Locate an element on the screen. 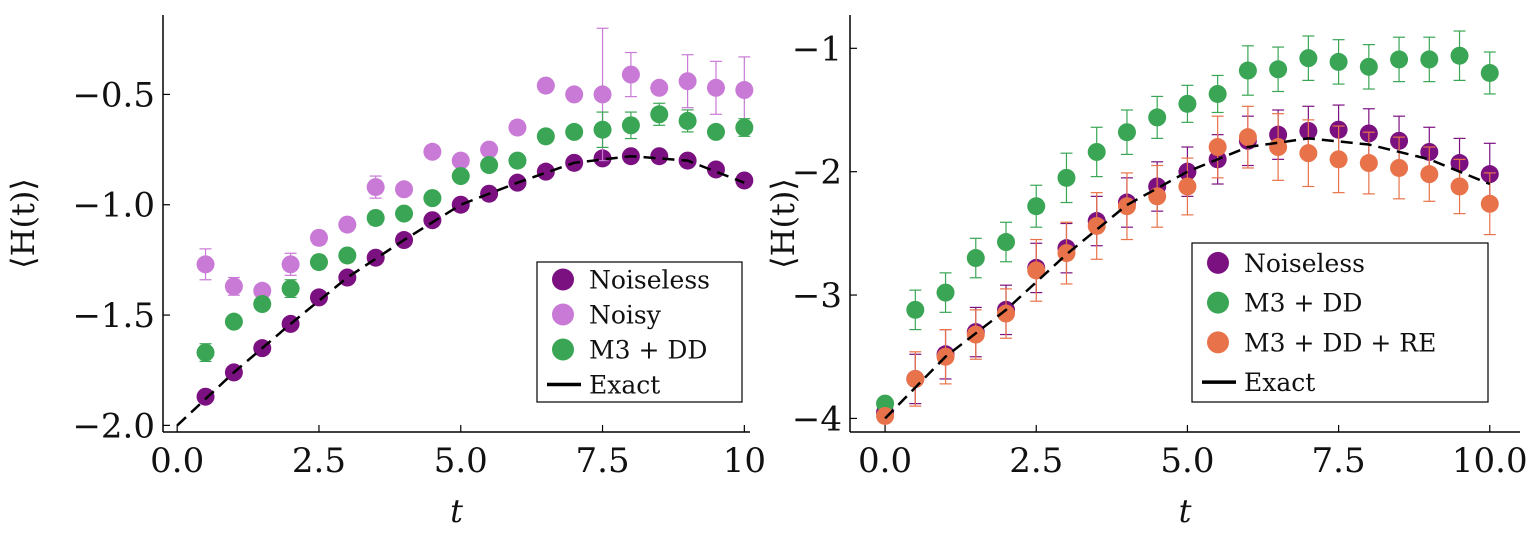  y-tick-label: −3 is located at coordinates (817, 296).